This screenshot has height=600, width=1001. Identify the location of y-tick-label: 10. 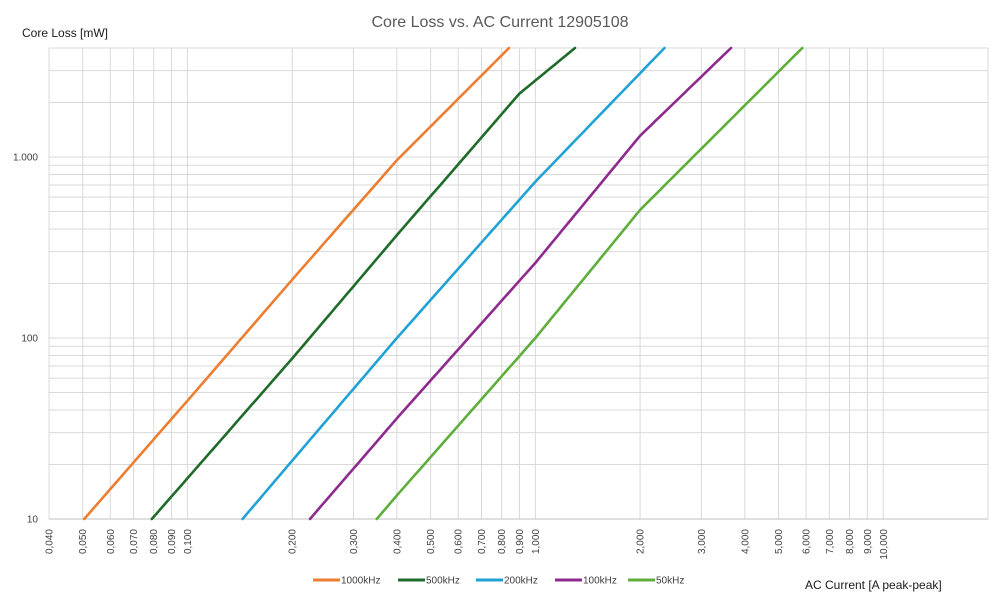
(33, 520).